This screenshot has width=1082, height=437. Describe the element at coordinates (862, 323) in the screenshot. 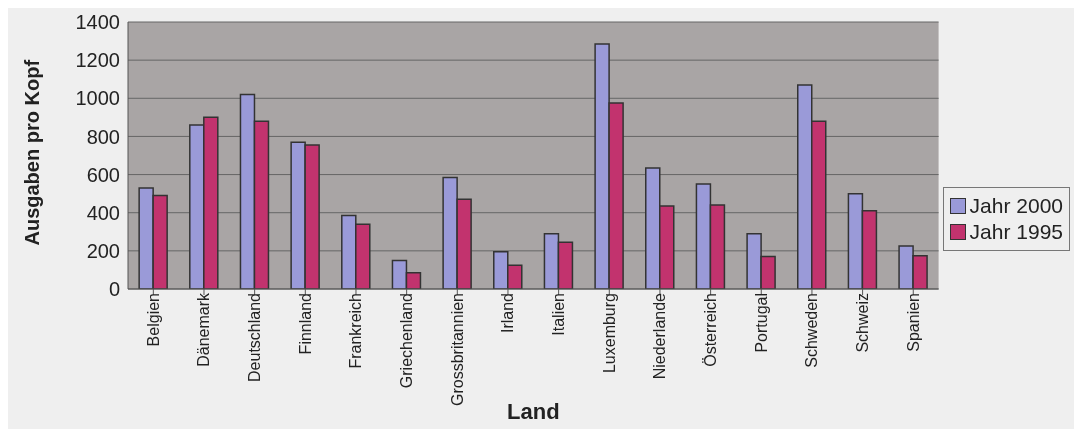

I see `x-tick-label: Schweiz` at that location.